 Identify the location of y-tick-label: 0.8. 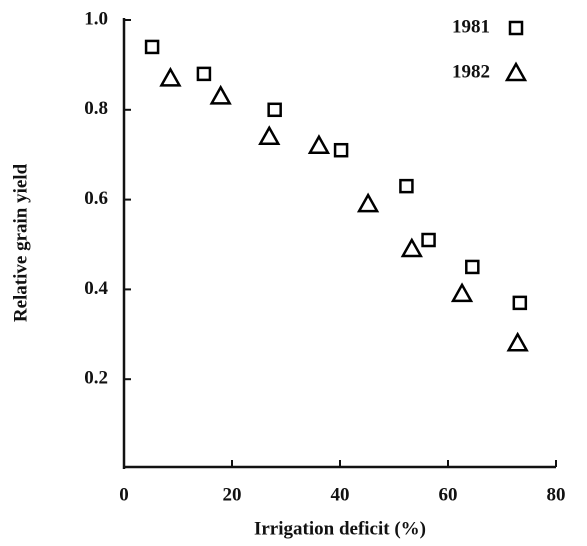
(96, 108).